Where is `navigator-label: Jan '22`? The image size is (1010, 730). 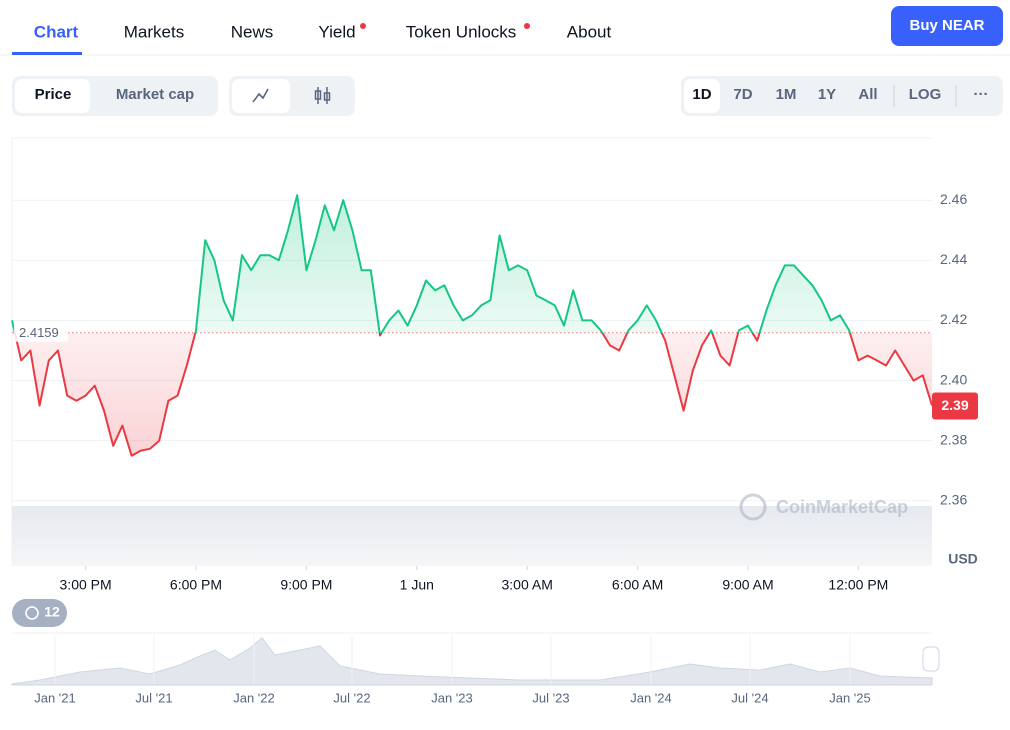
navigator-label: Jan '22 is located at coordinates (254, 697).